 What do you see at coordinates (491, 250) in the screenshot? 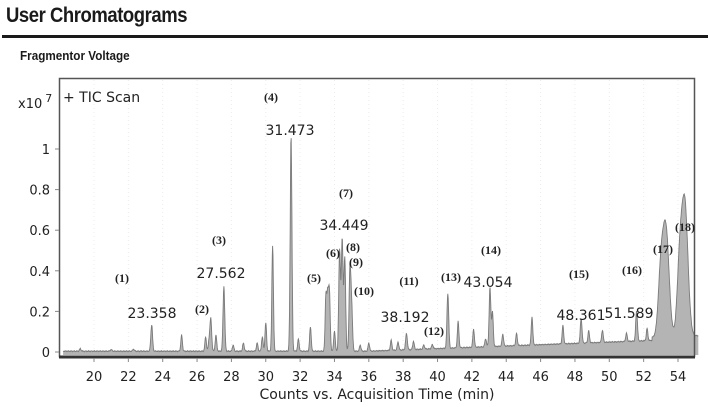
I see `peak-id-label: (14)` at bounding box center [491, 250].